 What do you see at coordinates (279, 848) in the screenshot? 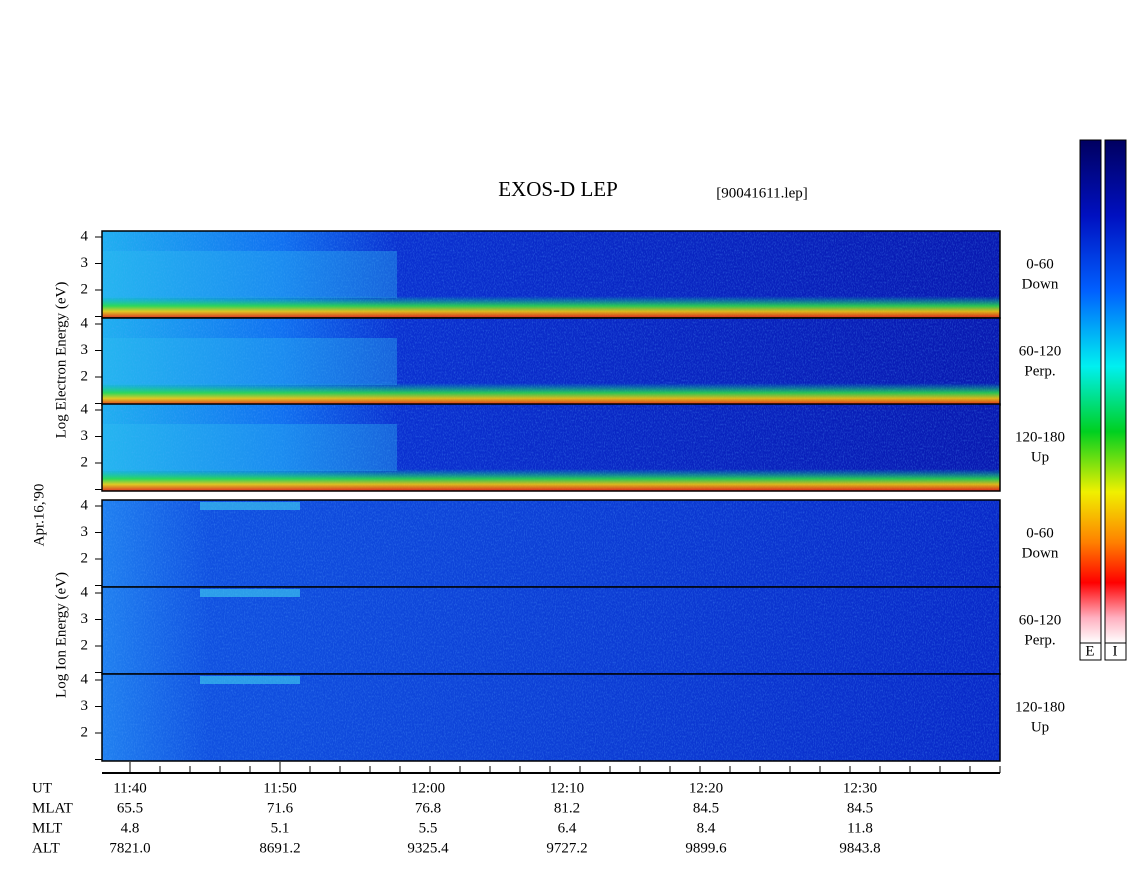
I see `row-value: 8691.2` at bounding box center [279, 848].